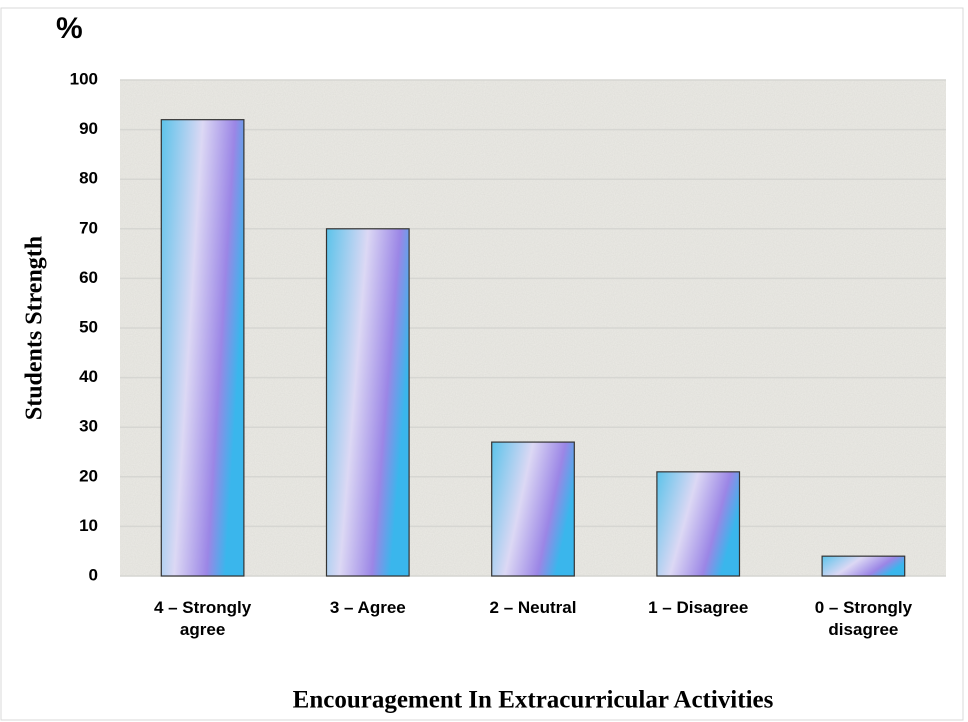 This screenshot has height=722, width=968. Describe the element at coordinates (88, 178) in the screenshot. I see `y-tick-label: 80` at that location.